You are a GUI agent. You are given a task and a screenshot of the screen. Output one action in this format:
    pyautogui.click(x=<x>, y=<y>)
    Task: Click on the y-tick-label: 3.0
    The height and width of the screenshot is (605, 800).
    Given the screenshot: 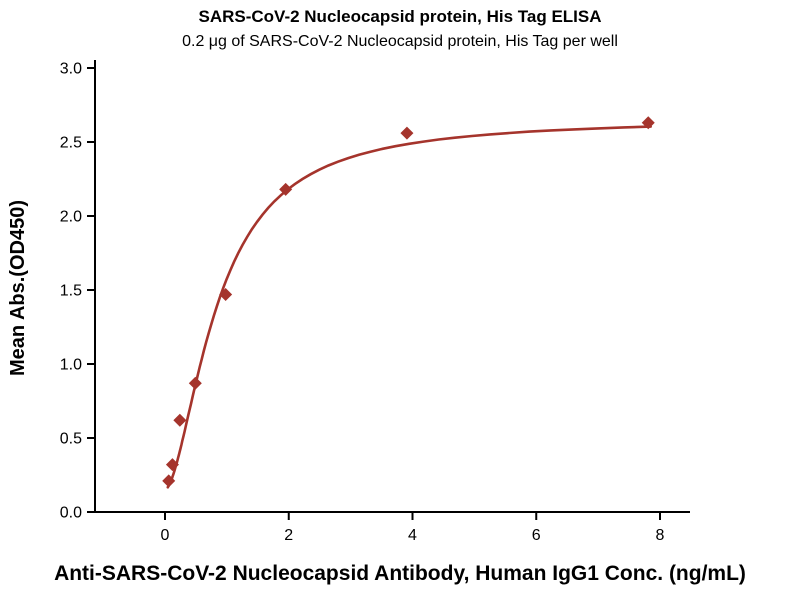 What is the action you would take?
    pyautogui.click(x=71, y=69)
    